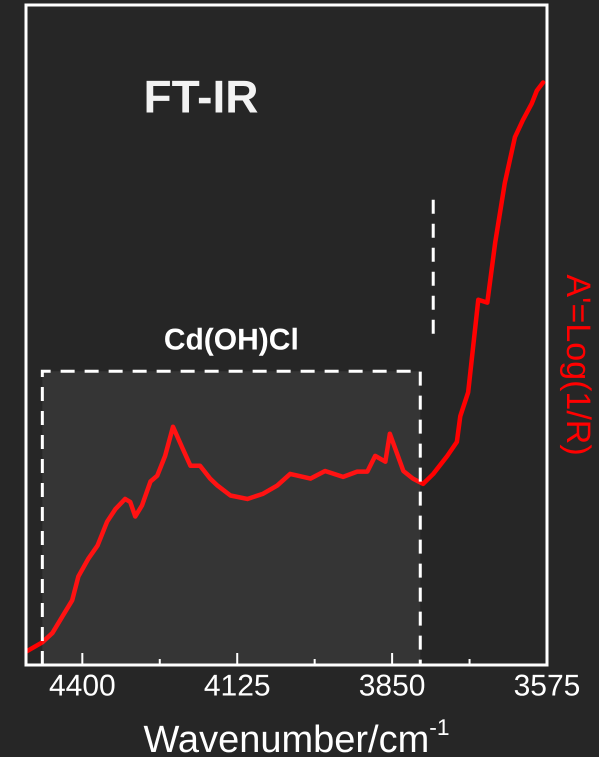 This screenshot has width=599, height=757. I want to click on x-tick-label: 3575, so click(547, 685).